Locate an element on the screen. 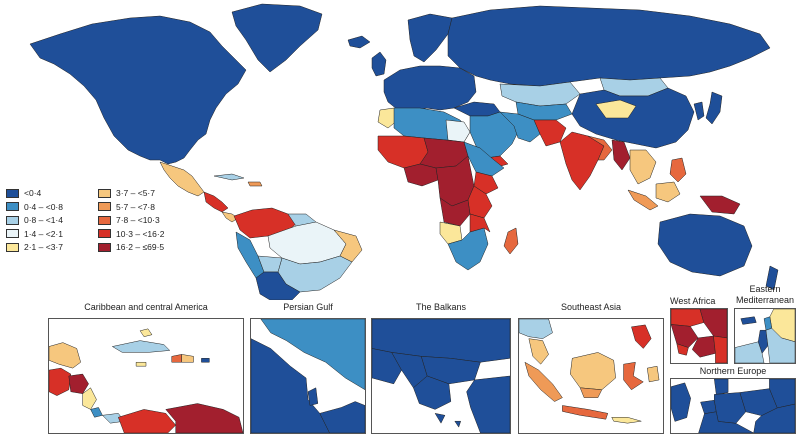  inset-wa-mali is located at coordinates (713, 324).